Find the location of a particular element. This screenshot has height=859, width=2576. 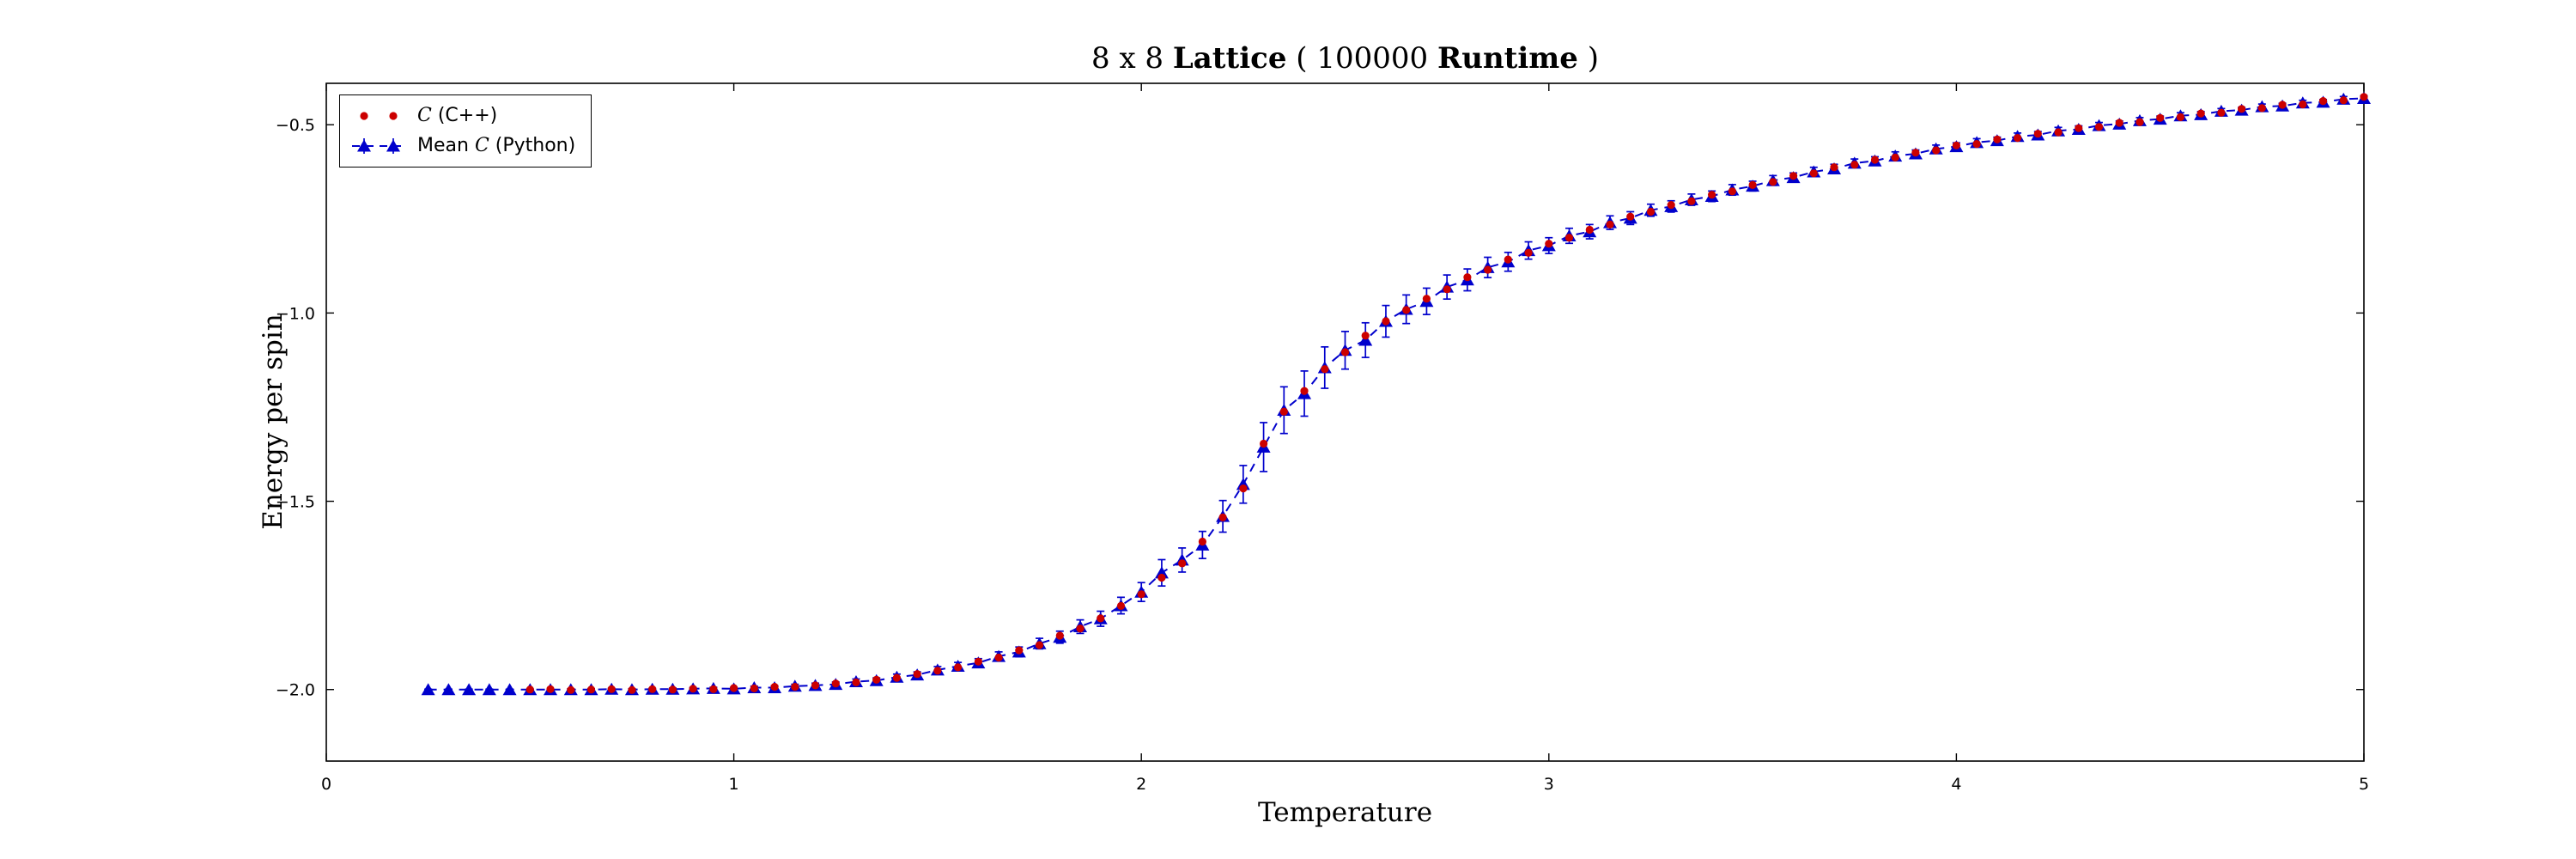

x-tick-label: 3 is located at coordinates (1549, 784).